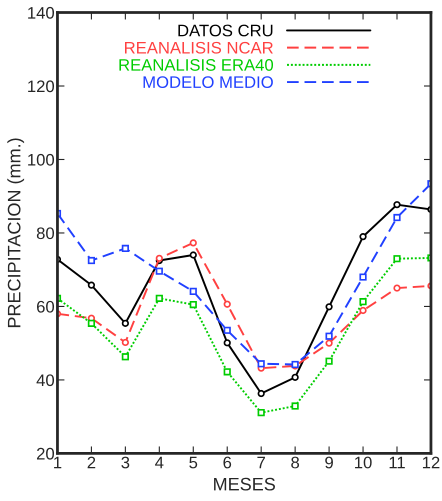 The image size is (442, 501). What do you see at coordinates (15, 233) in the screenshot?
I see `y-axis-title: PRECIPITACION (mm.)` at bounding box center [15, 233].